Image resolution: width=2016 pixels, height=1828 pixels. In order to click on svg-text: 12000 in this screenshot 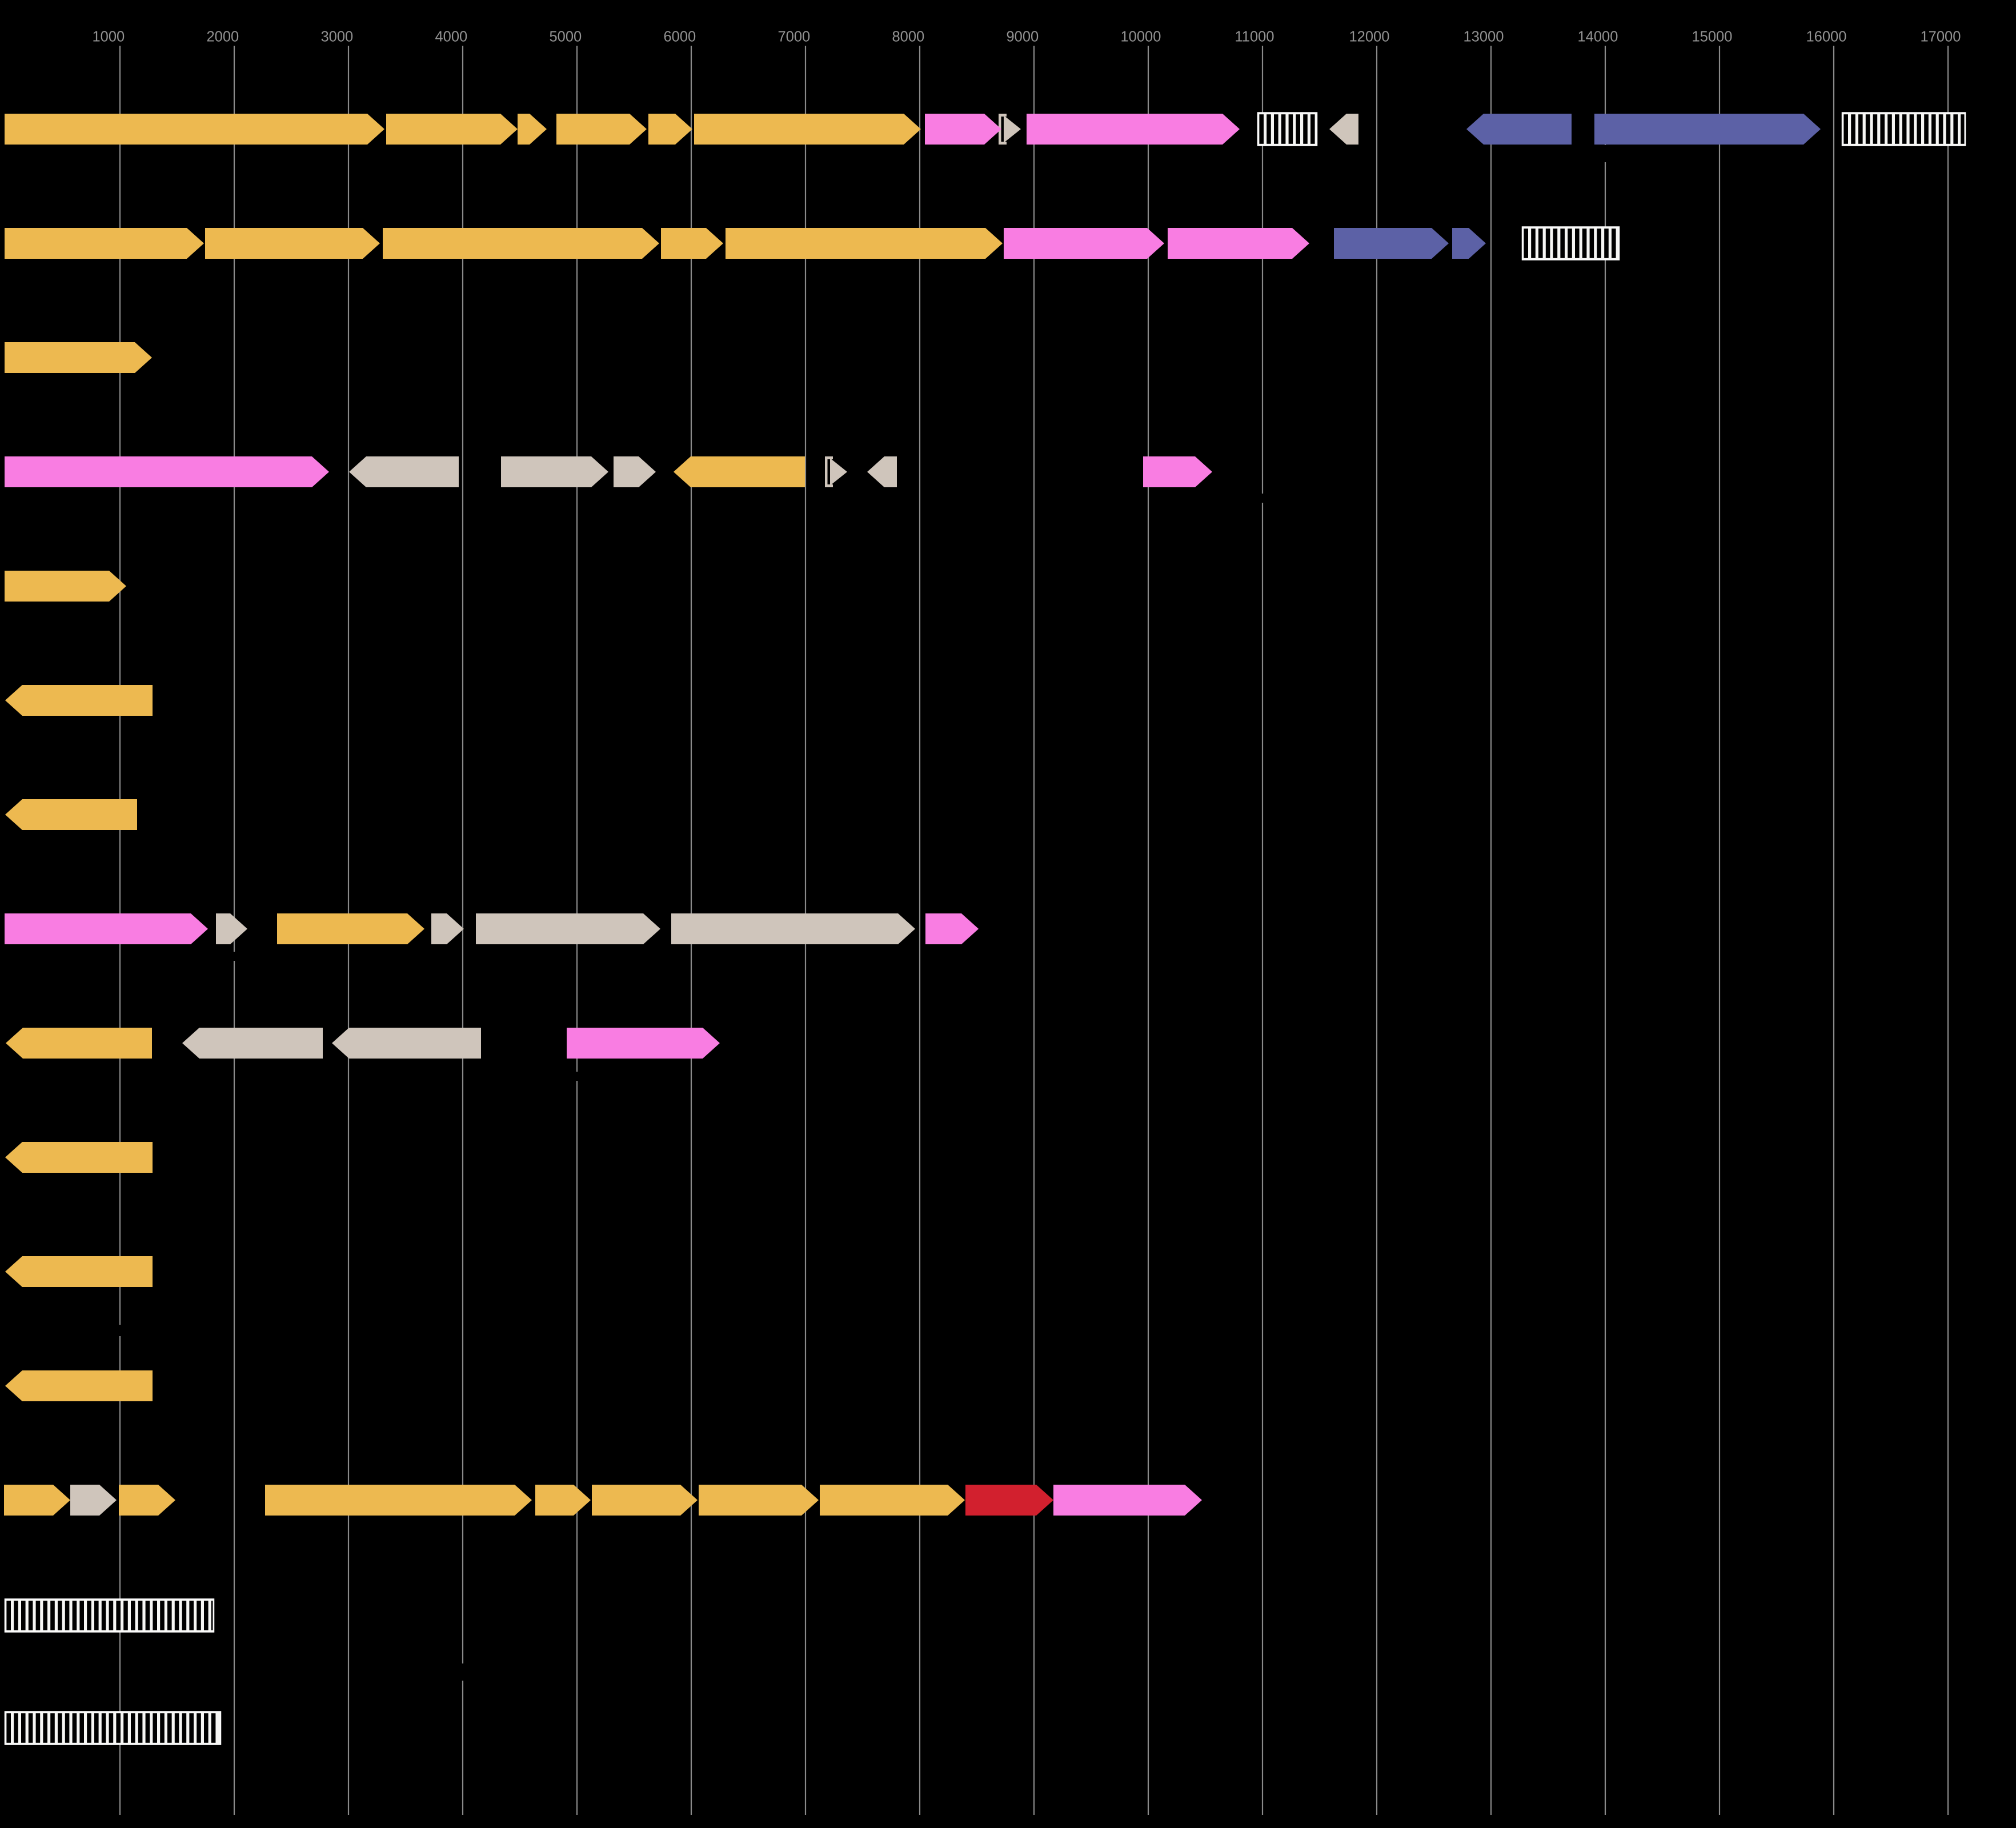, I will do `click(1370, 37)`.